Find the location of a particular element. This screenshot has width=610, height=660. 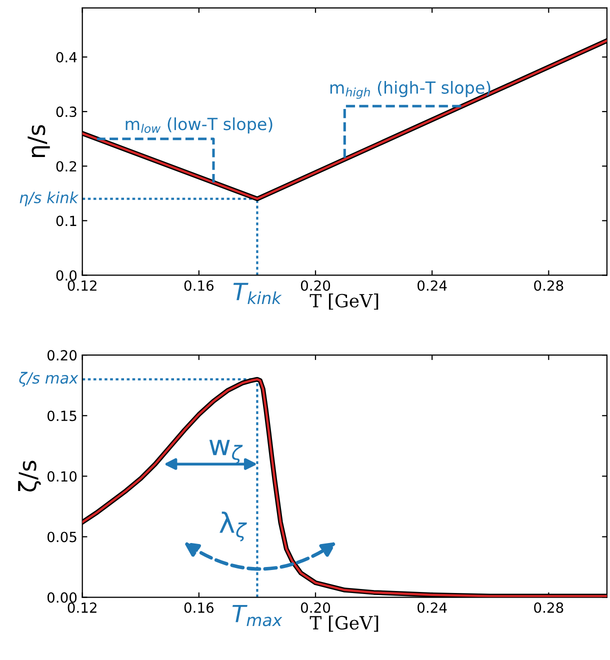

annotation: λ$_{ζ}$ is located at coordinates (233, 527).